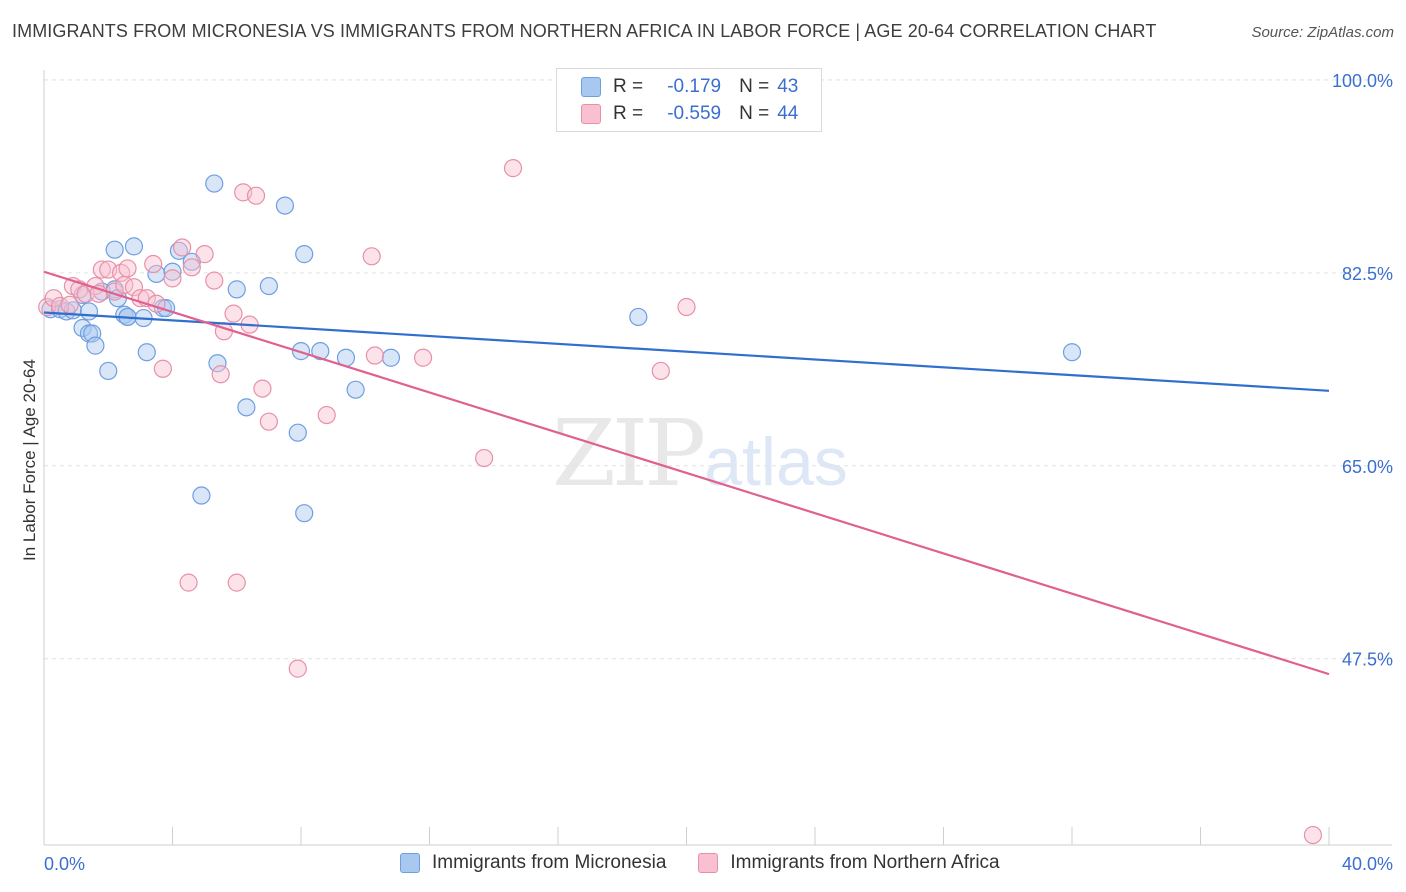  Describe the element at coordinates (788, 86) in the screenshot. I see `n-value: 43` at that location.